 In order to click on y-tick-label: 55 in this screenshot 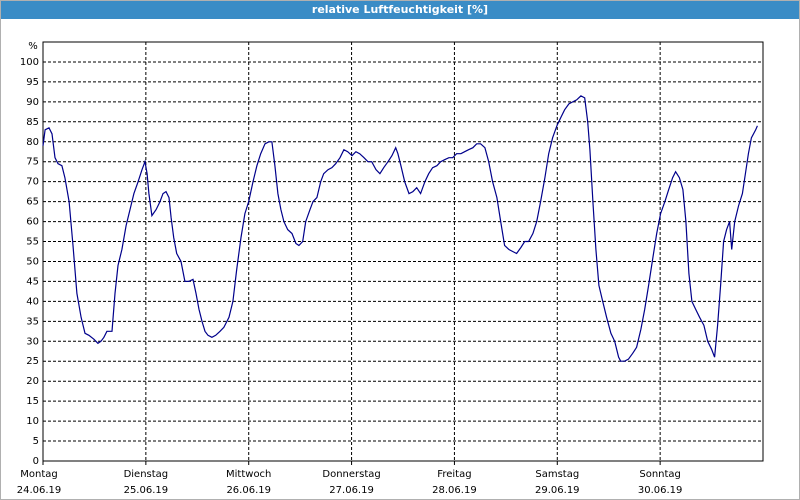, I will do `click(32, 242)`.